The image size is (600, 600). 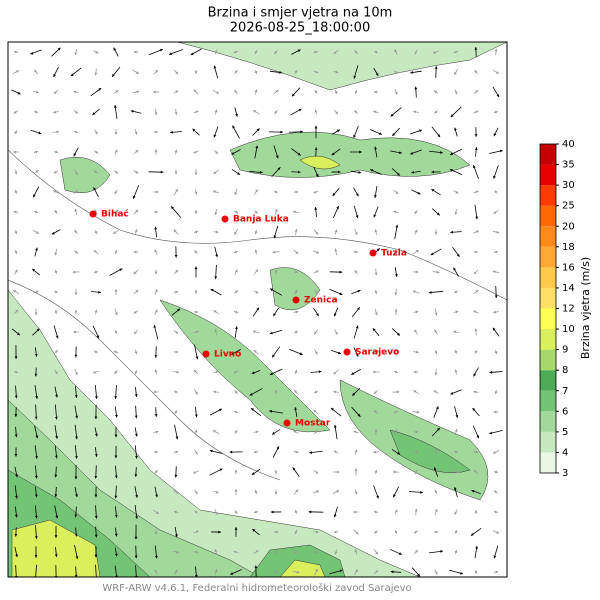 What do you see at coordinates (565, 391) in the screenshot?
I see `colorbar-tick-label: 7` at bounding box center [565, 391].